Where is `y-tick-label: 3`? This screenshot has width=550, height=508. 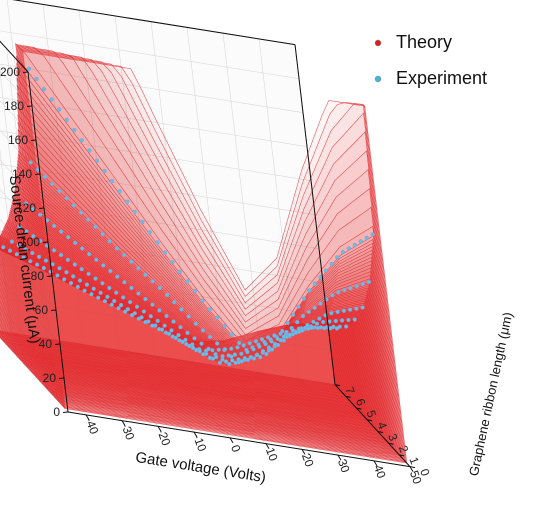 y-tick-label: 3 is located at coordinates (393, 437).